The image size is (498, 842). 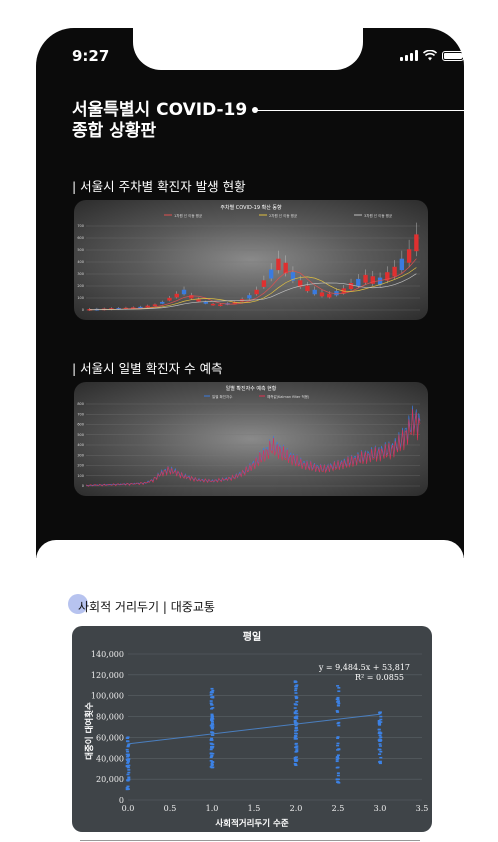 I want to click on x-tick-label: 1.5, so click(x=254, y=808).